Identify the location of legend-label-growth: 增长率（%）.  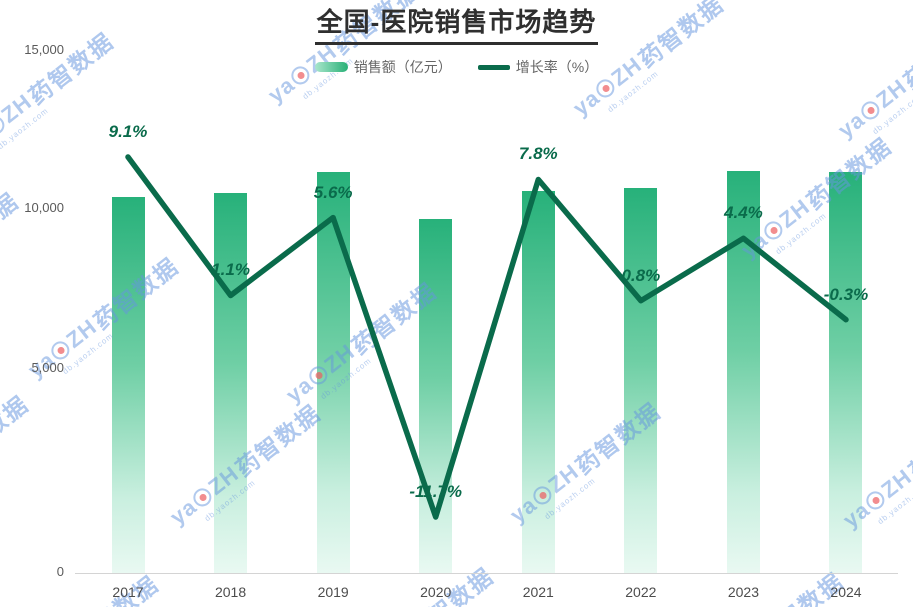
(557, 67).